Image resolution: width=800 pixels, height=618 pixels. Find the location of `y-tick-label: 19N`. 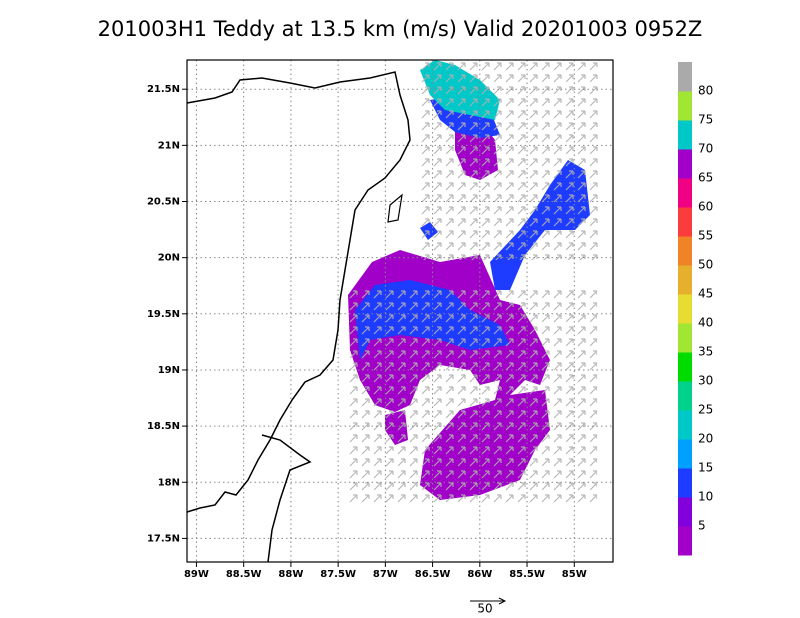

y-tick-label: 19N is located at coordinates (169, 370).